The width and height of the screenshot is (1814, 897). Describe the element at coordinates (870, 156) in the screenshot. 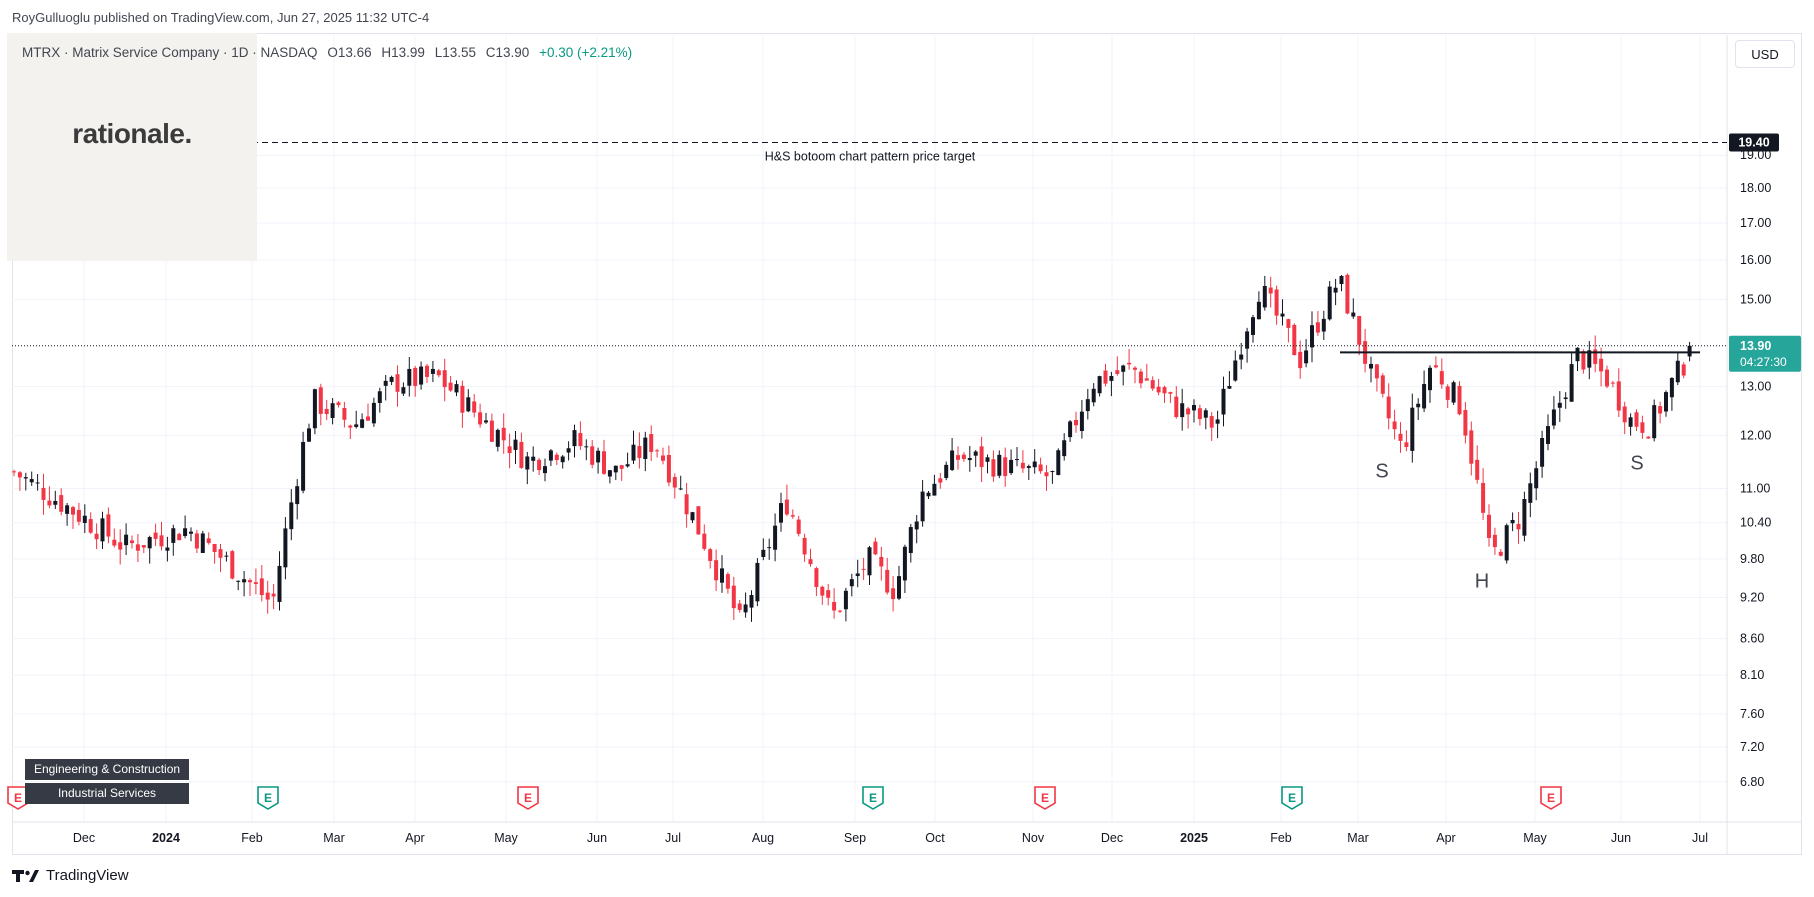

I see `target-annotation: H&S botoom chart pattern price target` at that location.